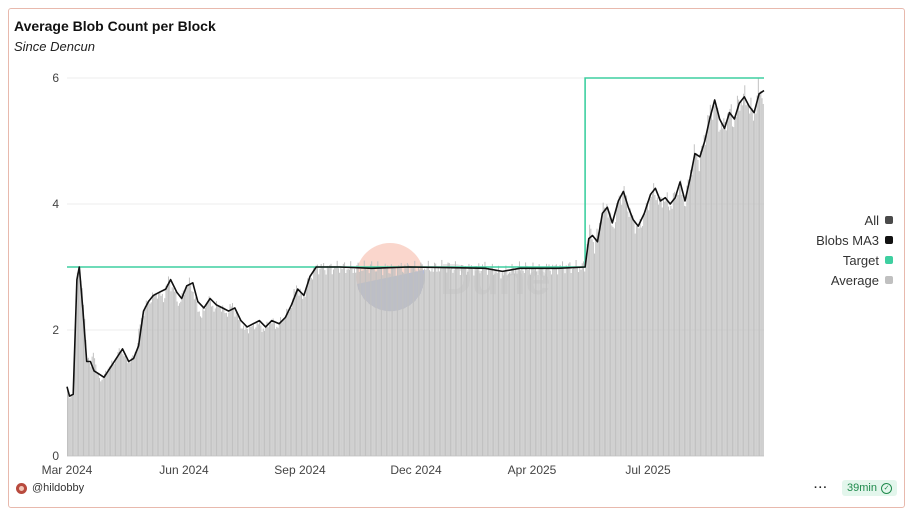  I want to click on legend-item-blobs-ma3: Blobs MA3, so click(854, 240).